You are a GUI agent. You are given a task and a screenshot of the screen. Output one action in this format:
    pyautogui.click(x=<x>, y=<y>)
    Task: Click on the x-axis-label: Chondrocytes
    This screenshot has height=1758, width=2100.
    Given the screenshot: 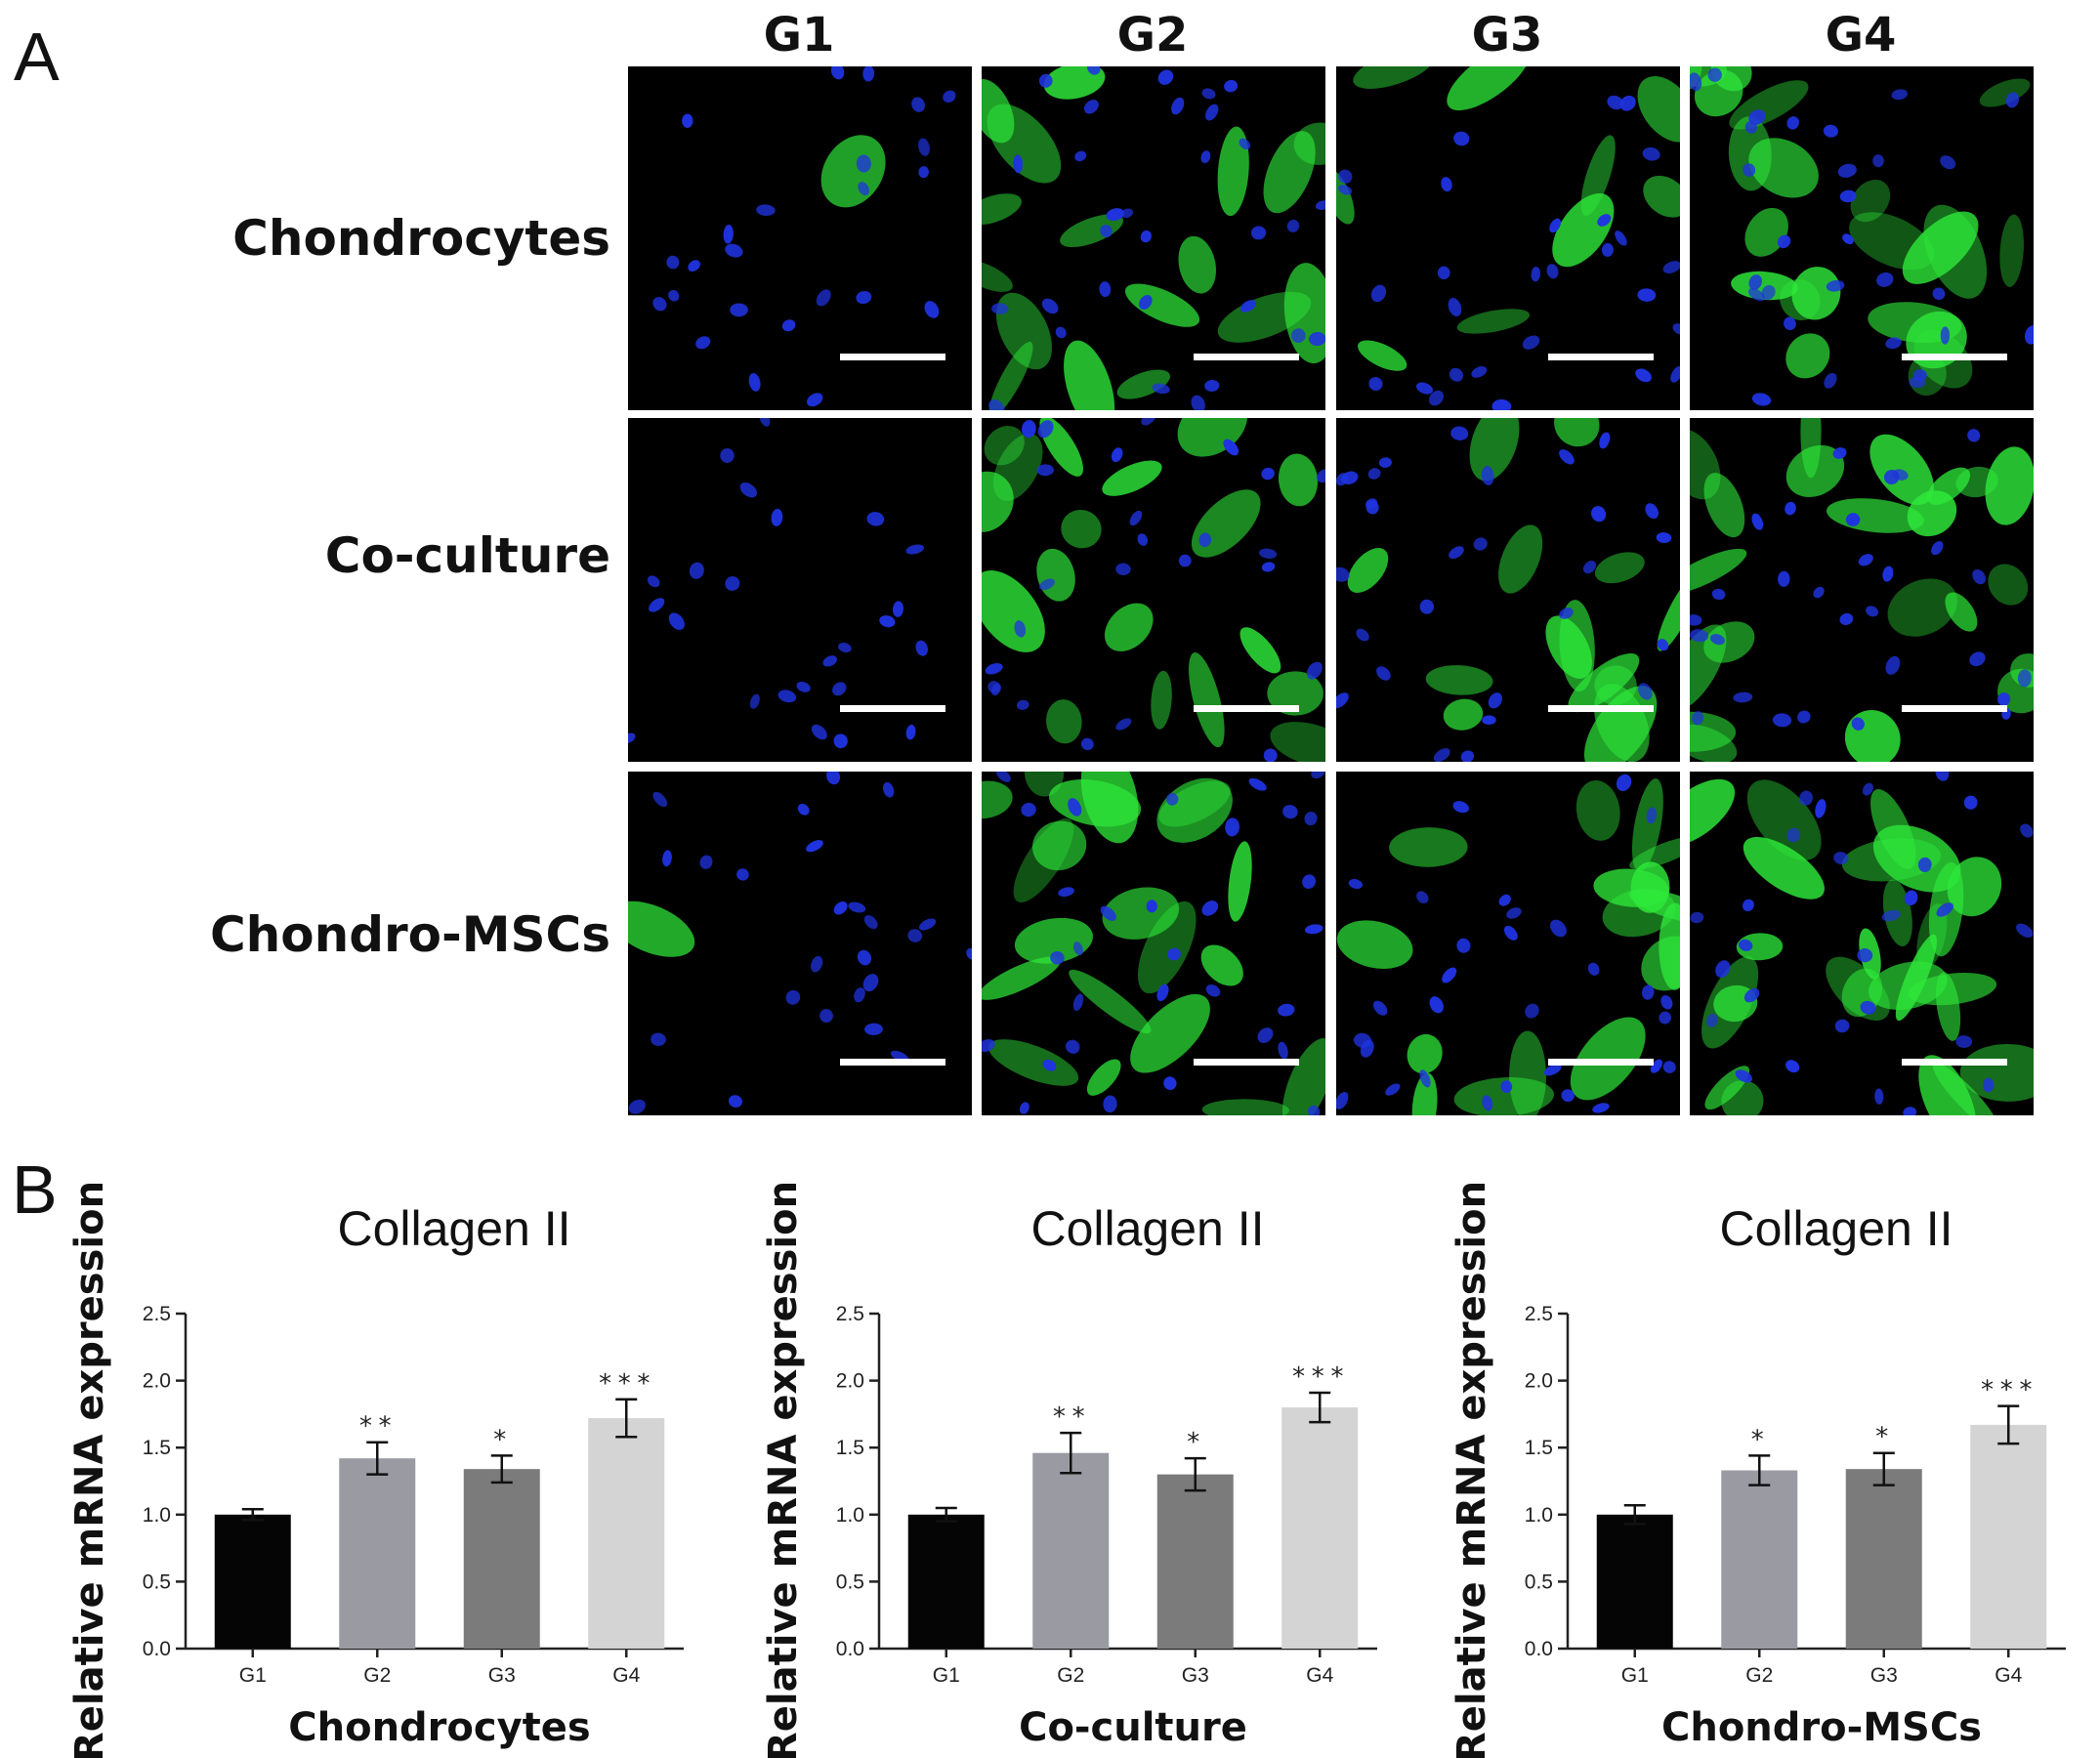 What is the action you would take?
    pyautogui.click(x=439, y=1727)
    